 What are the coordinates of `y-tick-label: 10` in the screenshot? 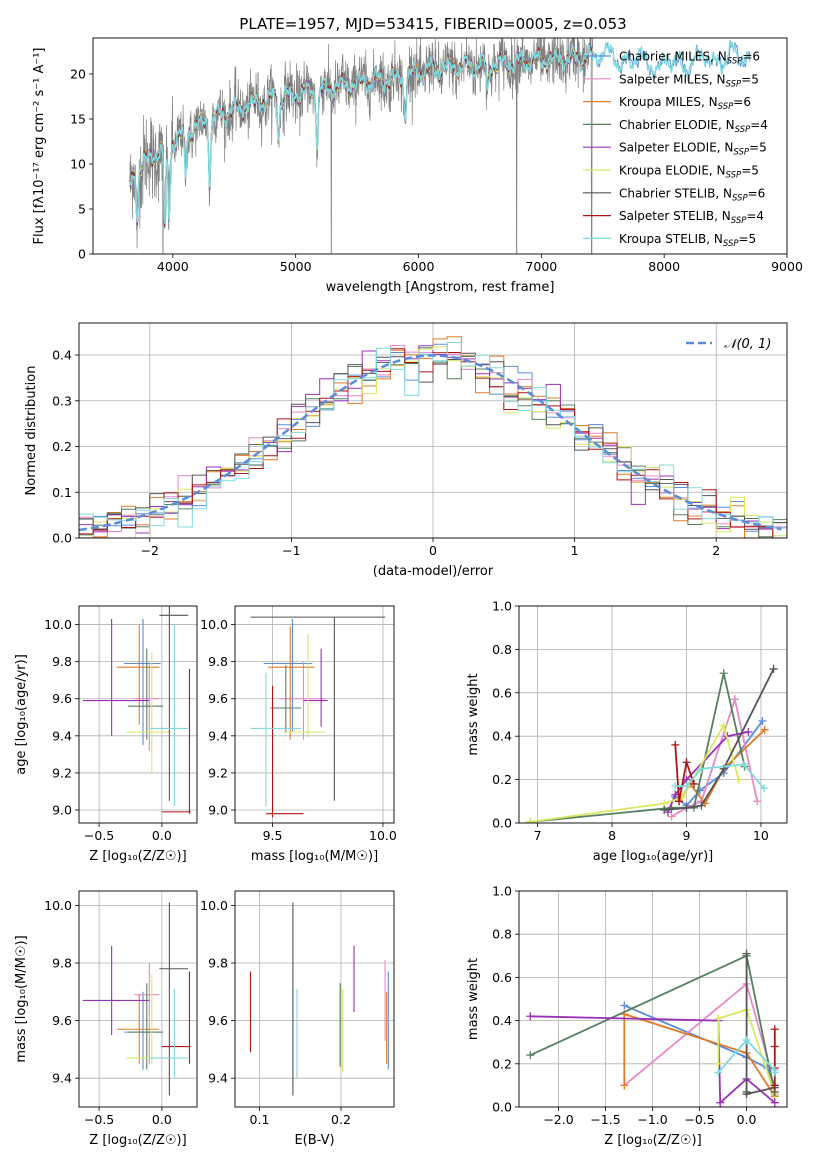 It's located at (78, 164).